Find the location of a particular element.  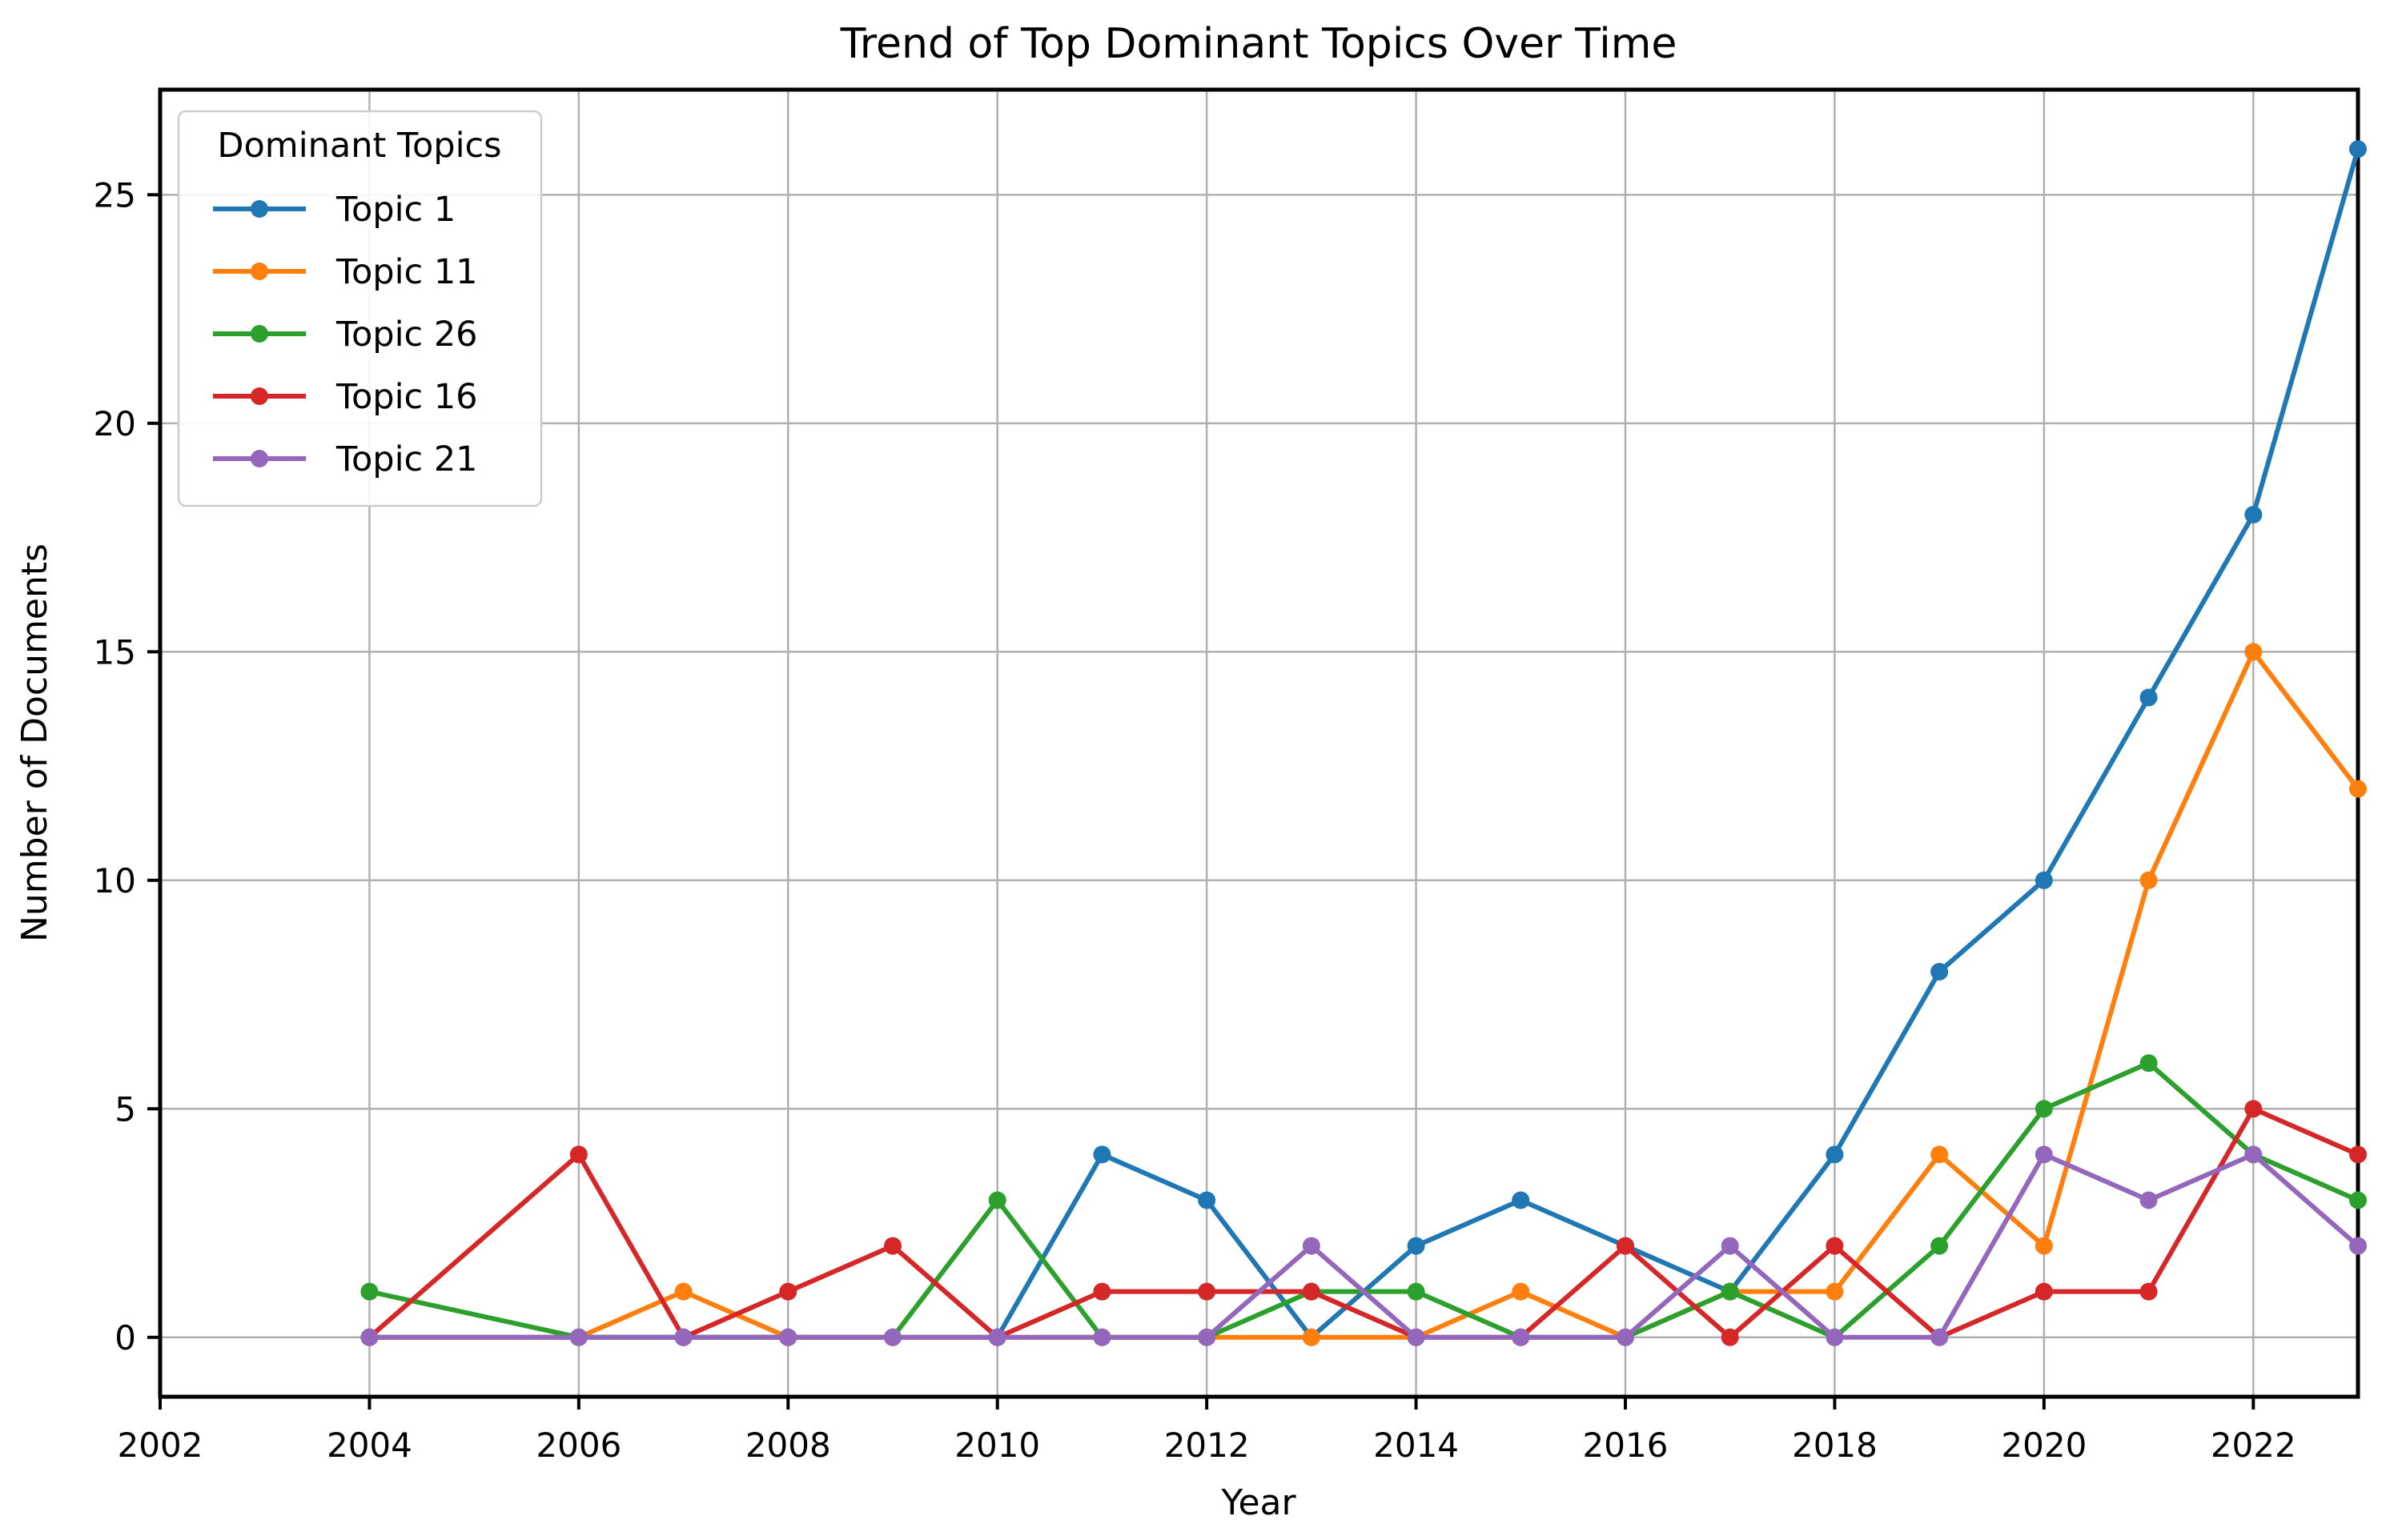

legend-item-label: Topic 16 is located at coordinates (407, 397).